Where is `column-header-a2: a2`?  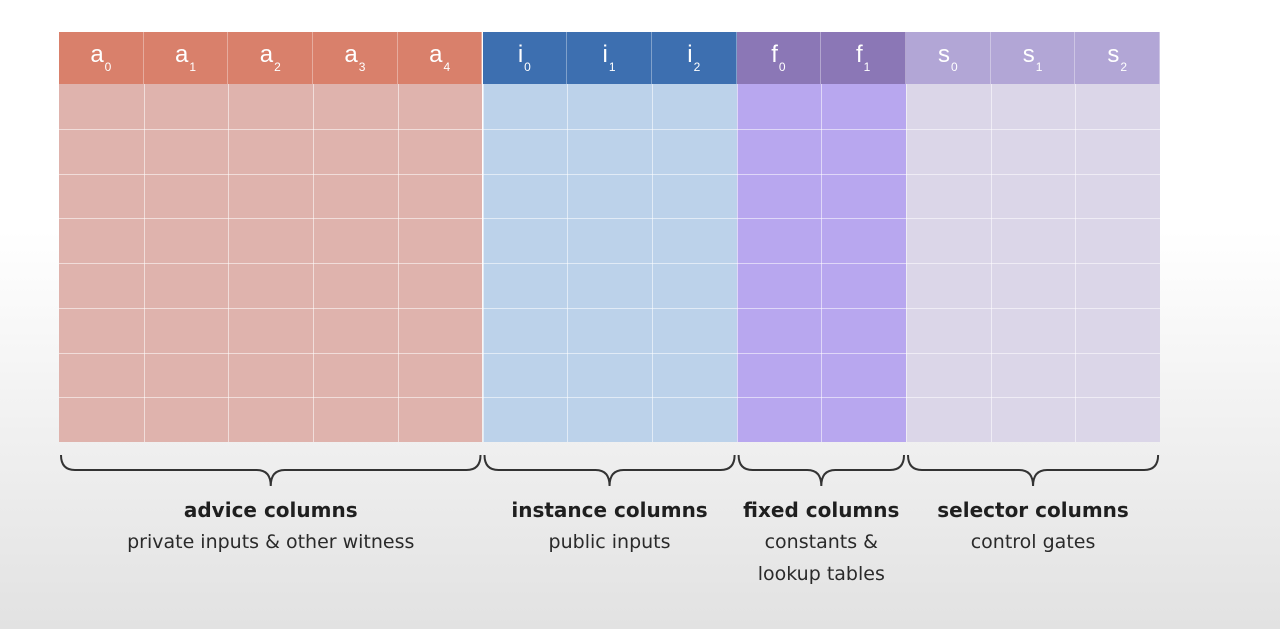
column-header-a2: a2 is located at coordinates (271, 58).